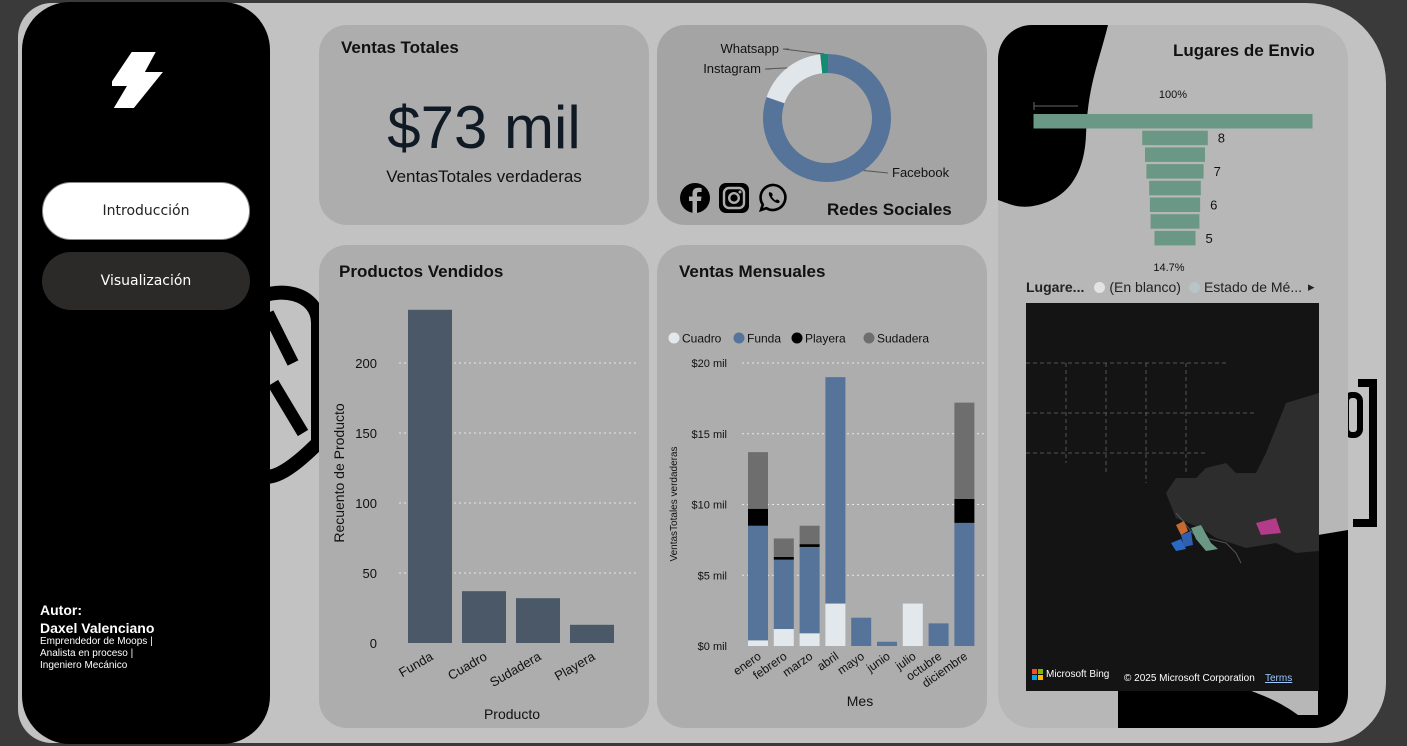 This screenshot has height=746, width=1407. I want to click on funnel-bar-label: 6, so click(1213, 205).